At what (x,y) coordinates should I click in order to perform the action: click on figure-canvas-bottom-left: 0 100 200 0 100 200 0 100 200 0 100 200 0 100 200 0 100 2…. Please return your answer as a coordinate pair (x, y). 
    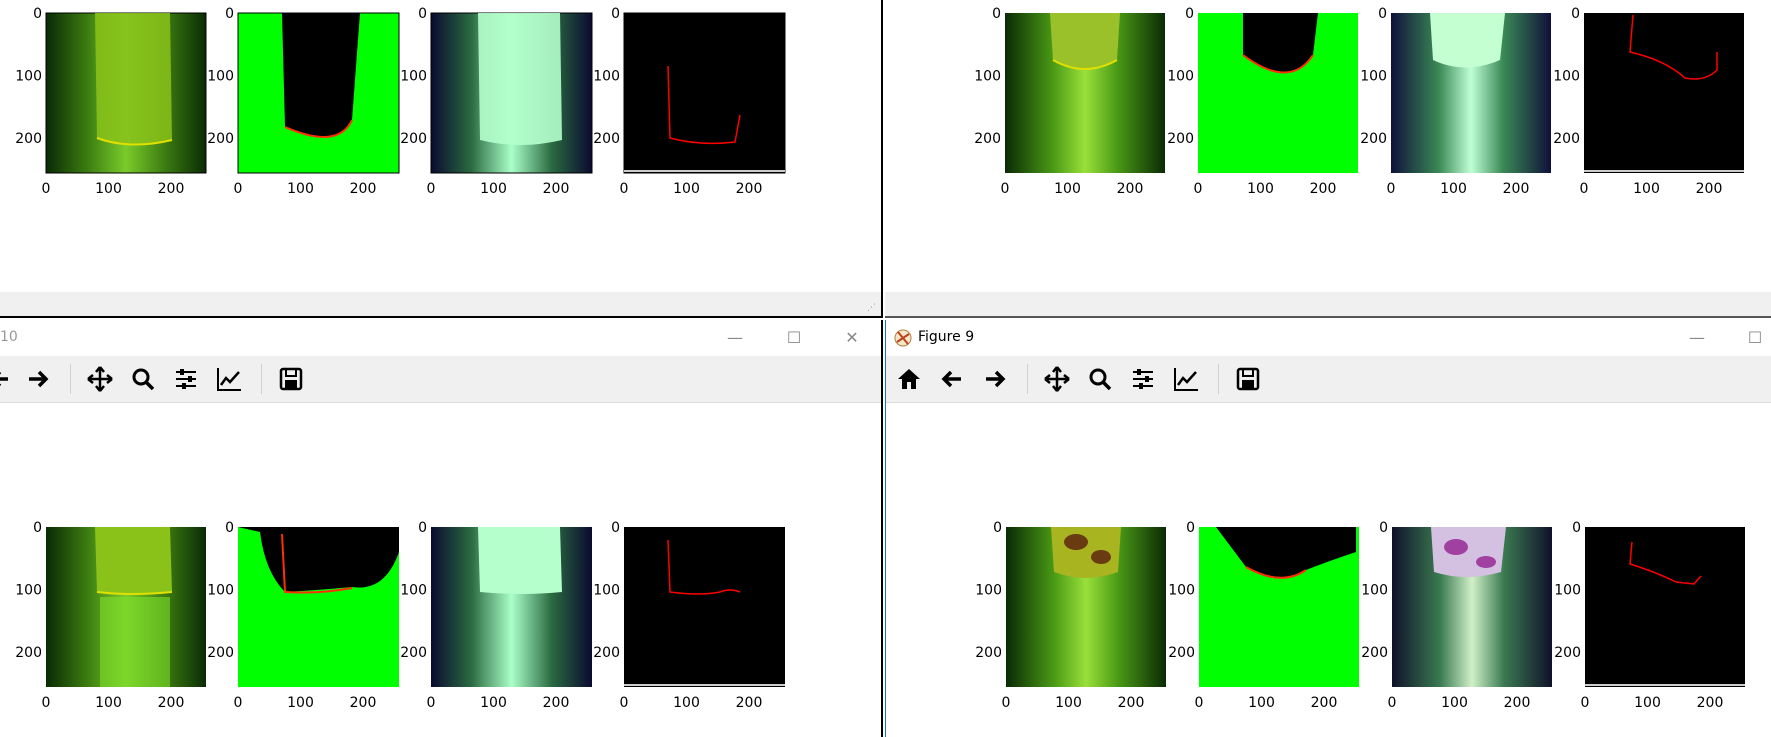
    Looking at the image, I should click on (400, 615).